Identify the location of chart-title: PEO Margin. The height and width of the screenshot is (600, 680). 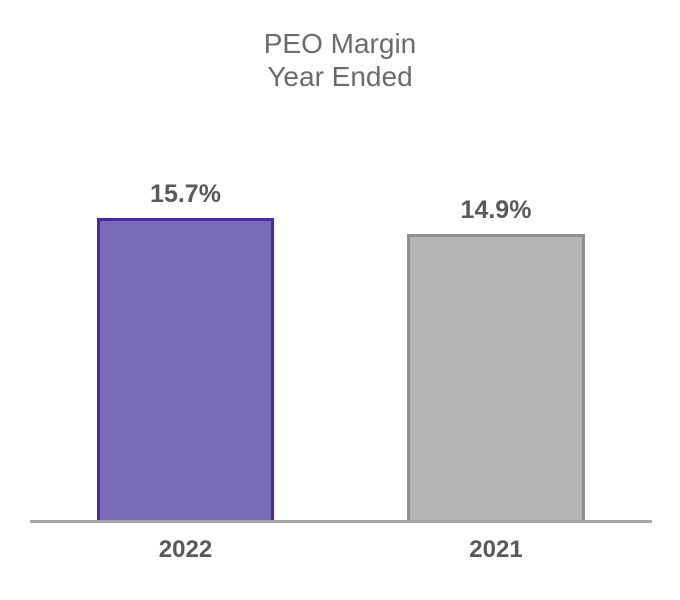
(340, 43).